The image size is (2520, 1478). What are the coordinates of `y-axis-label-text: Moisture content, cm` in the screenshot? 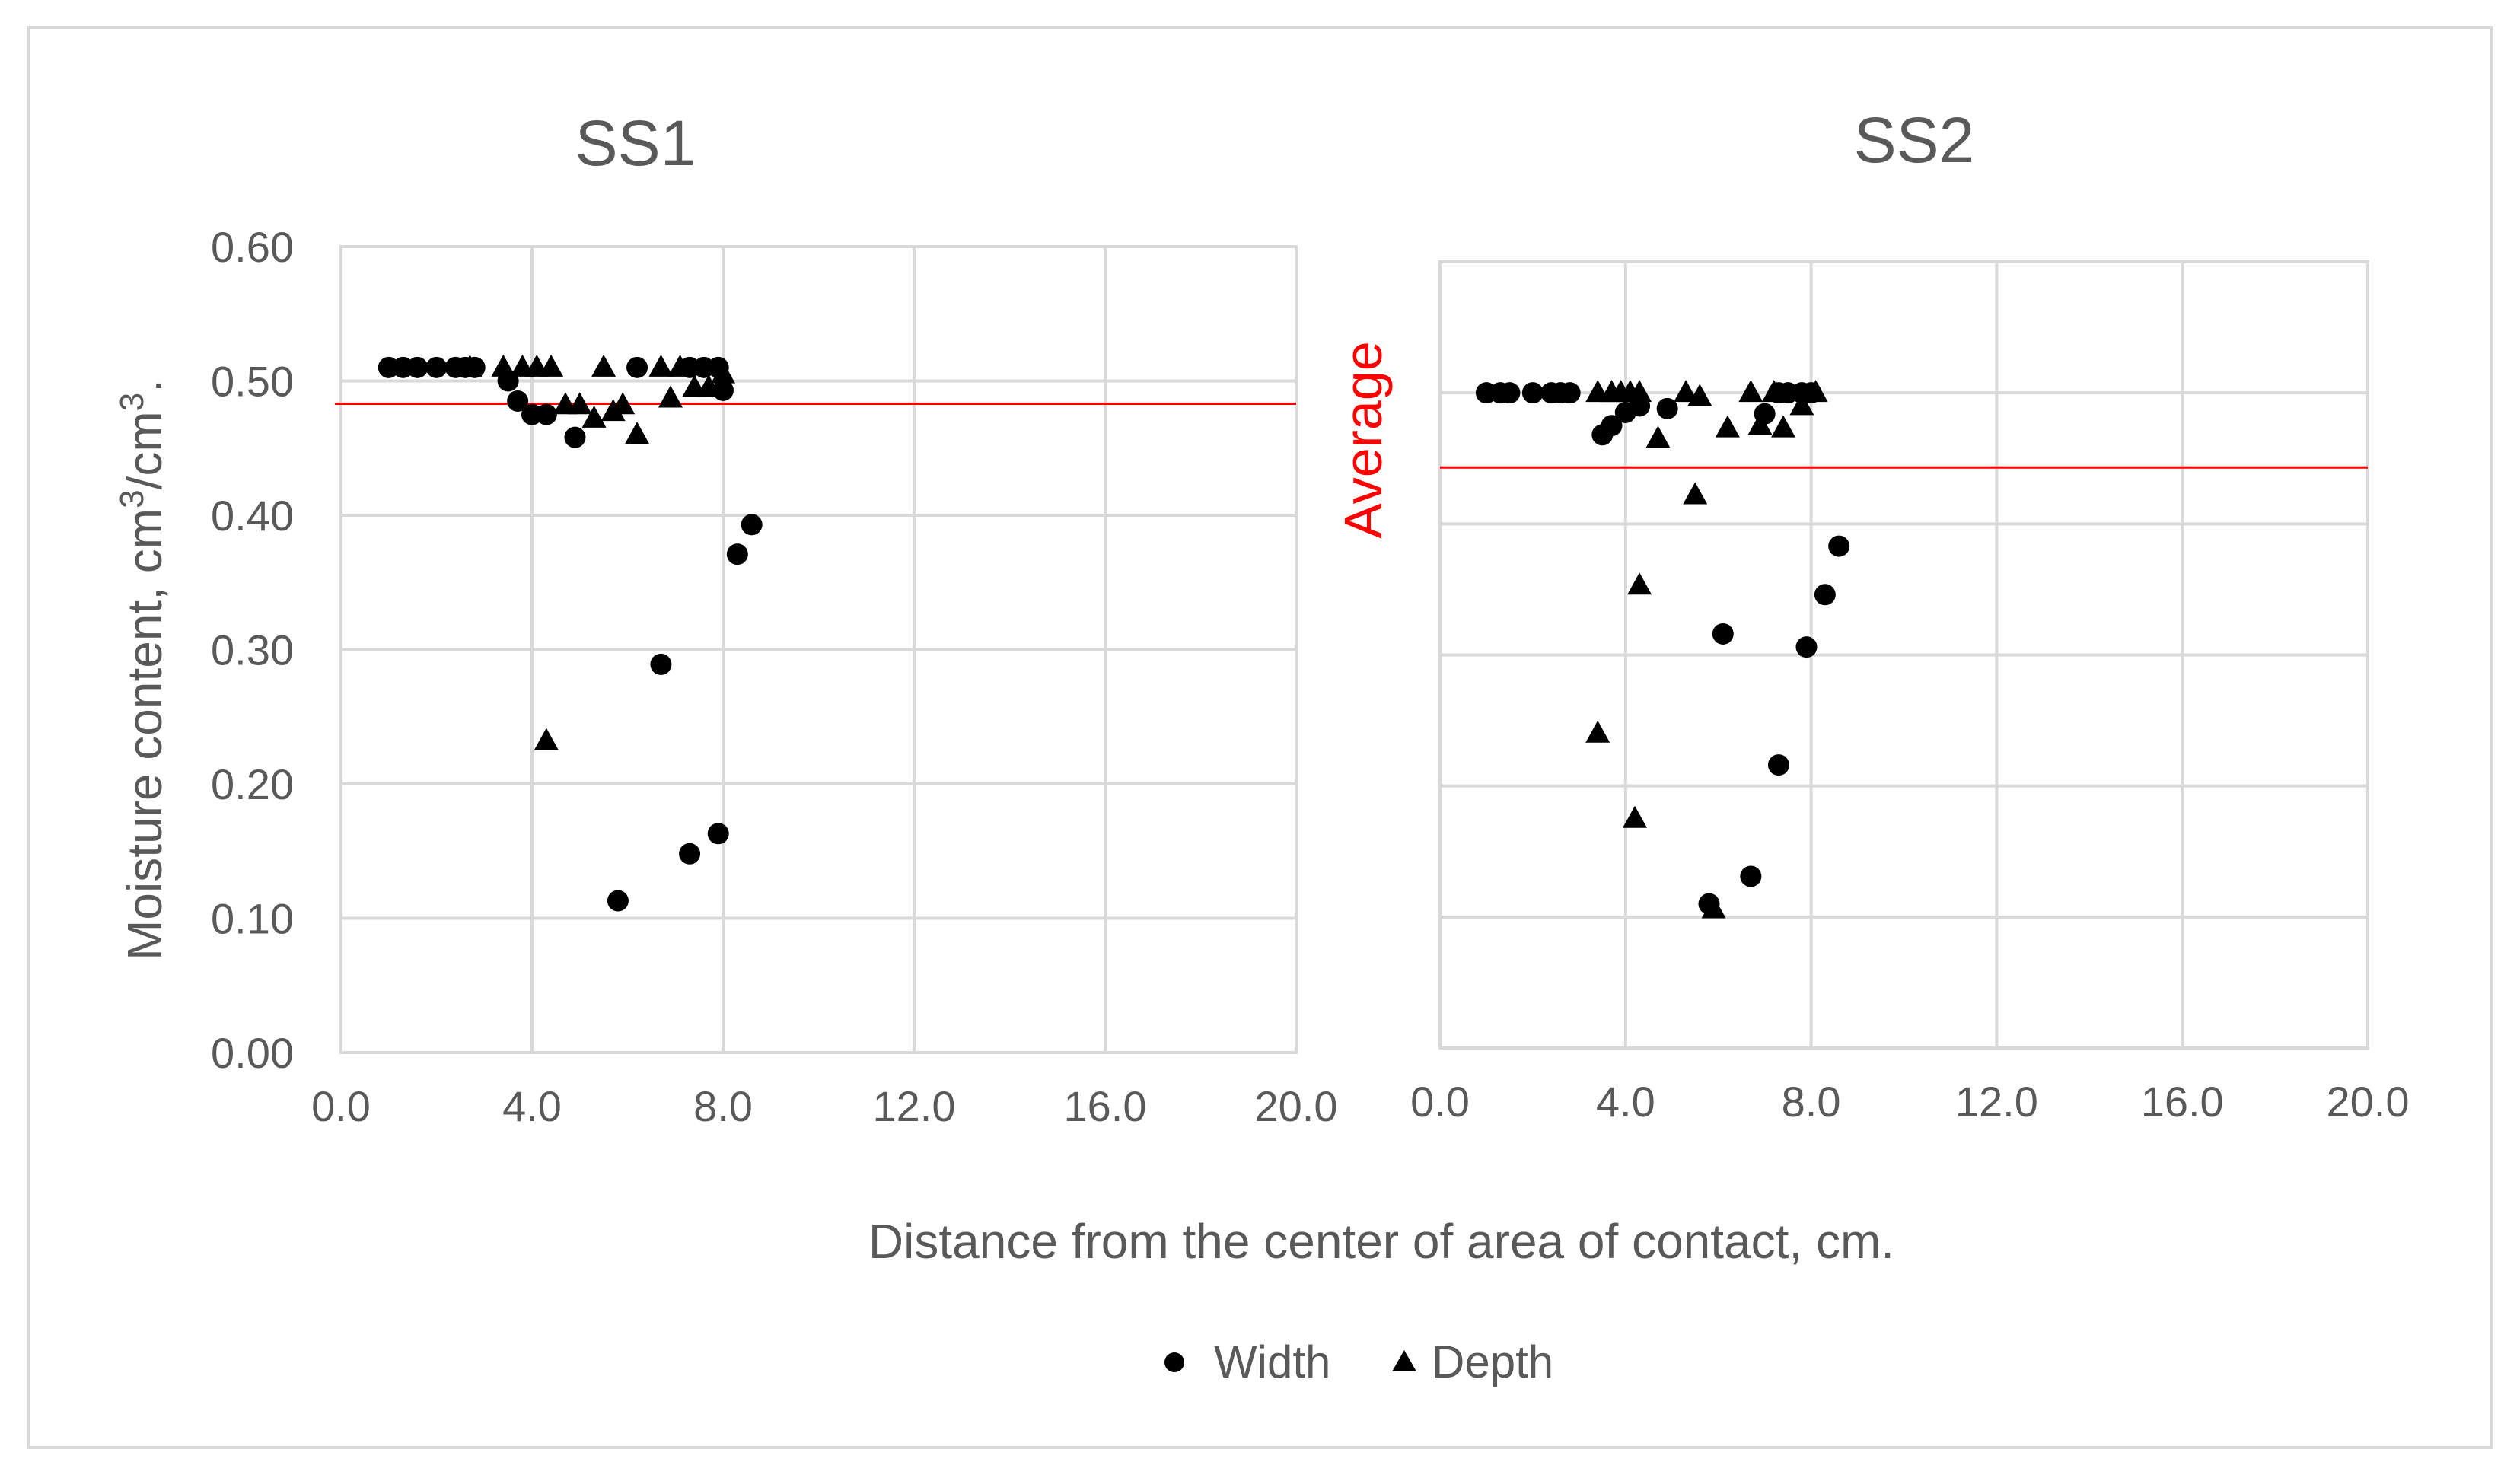 It's located at (144, 734).